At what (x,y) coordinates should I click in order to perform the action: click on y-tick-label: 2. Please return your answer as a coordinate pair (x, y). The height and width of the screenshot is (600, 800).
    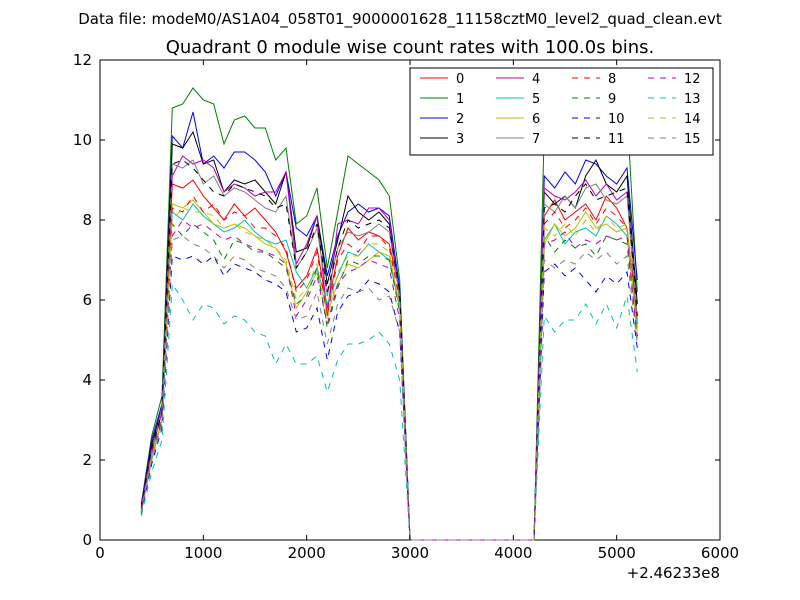
    Looking at the image, I should click on (87, 460).